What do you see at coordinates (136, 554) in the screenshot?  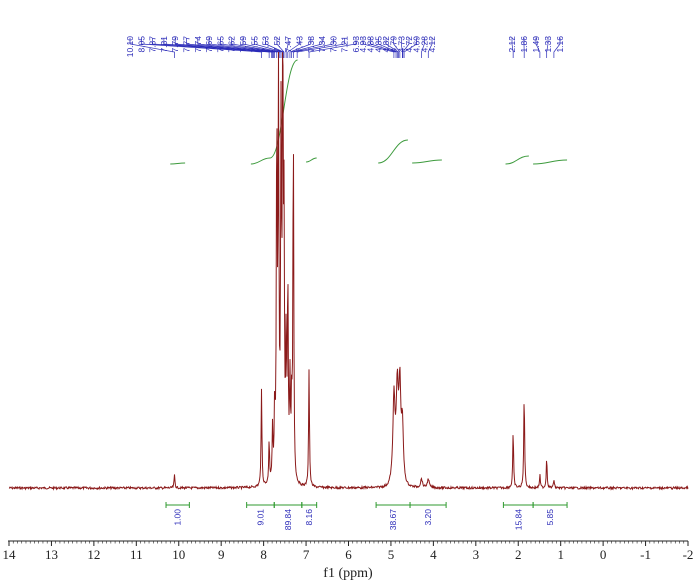 I see `x-tick-label: 11` at bounding box center [136, 554].